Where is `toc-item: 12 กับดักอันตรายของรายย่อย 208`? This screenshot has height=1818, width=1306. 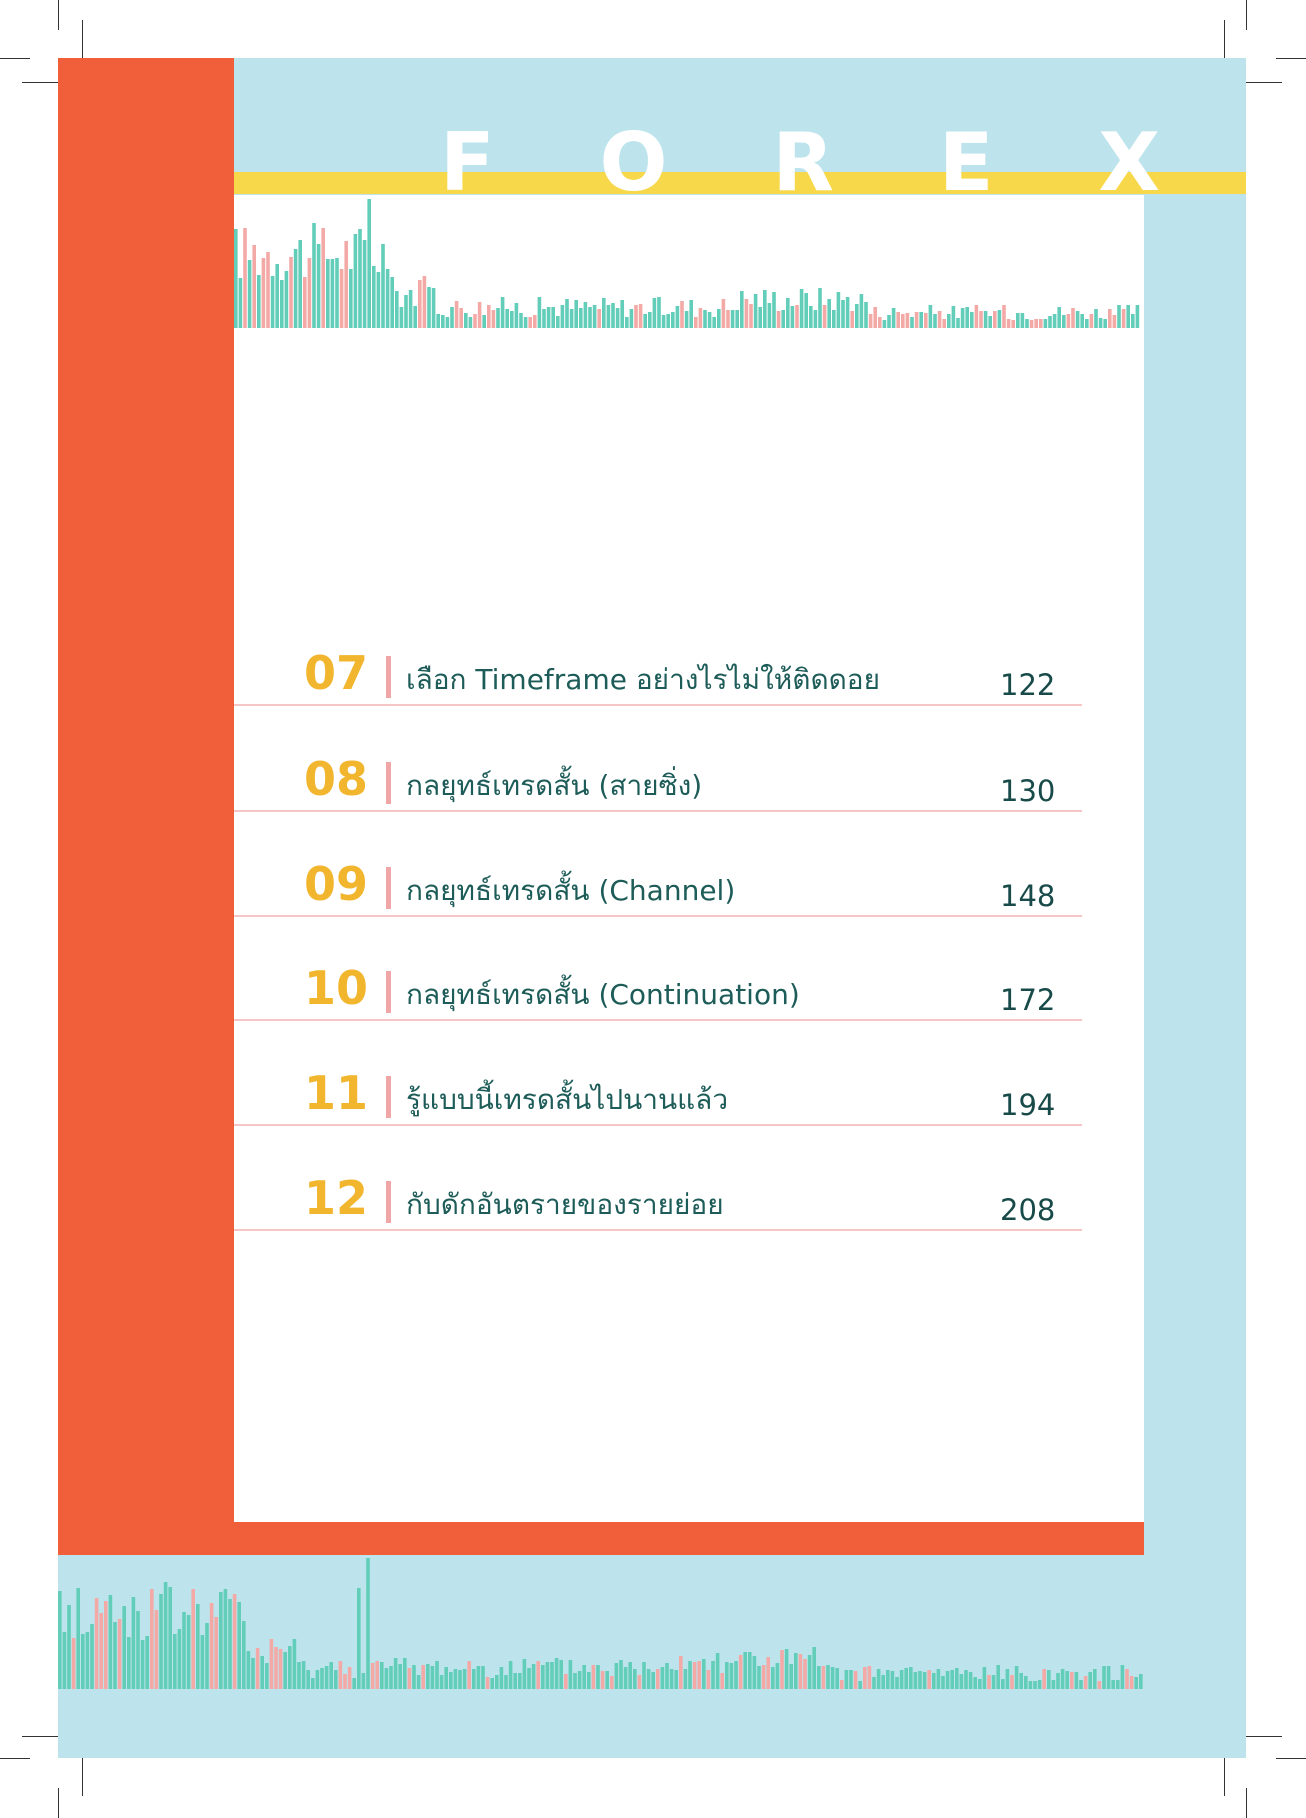 toc-item: 12 กับดักอันตรายของรายย่อย 208 is located at coordinates (658, 1188).